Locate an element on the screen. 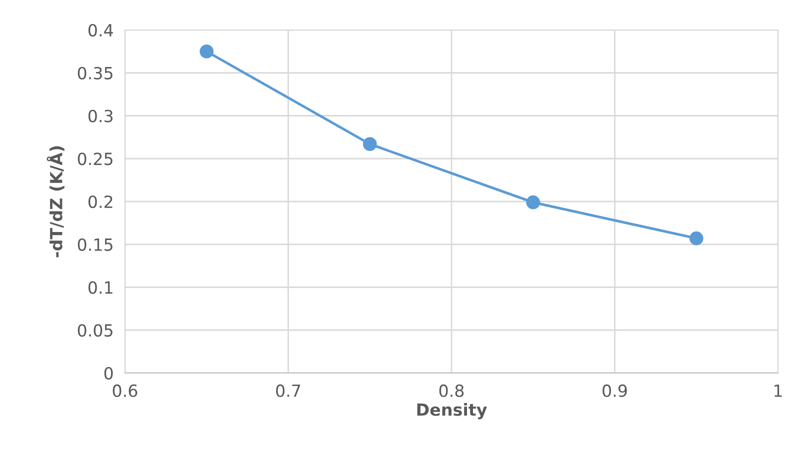 The image size is (791, 453). x-tick-label: 0.9 is located at coordinates (614, 391).